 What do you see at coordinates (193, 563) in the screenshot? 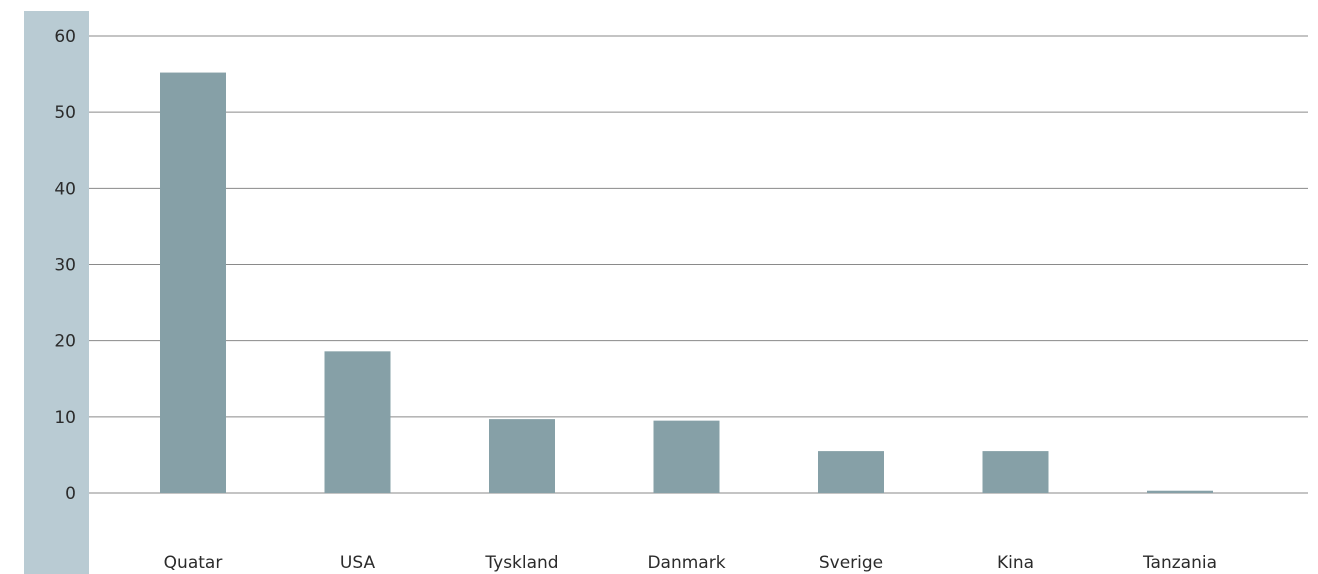
I see `x-category-label: Quatar` at bounding box center [193, 563].